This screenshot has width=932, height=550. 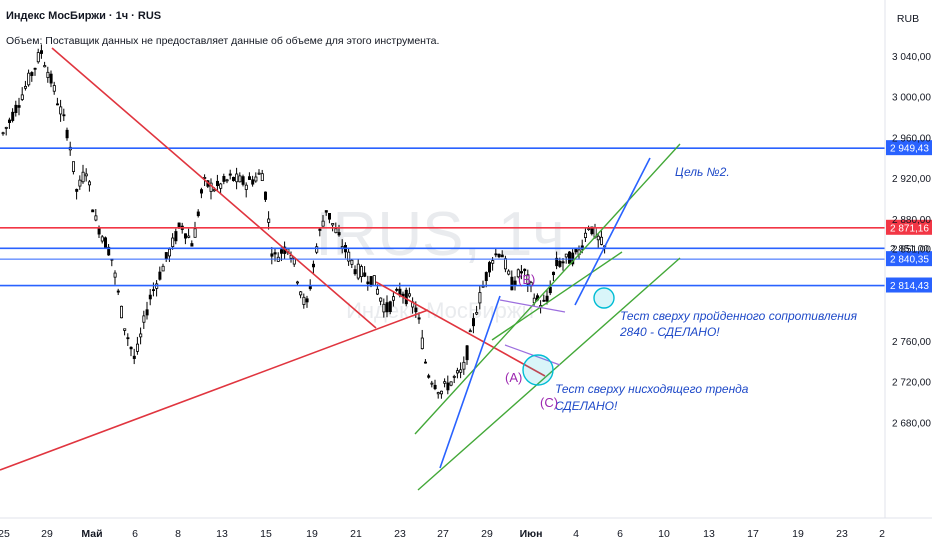 What do you see at coordinates (312, 534) in the screenshot?
I see `time-tick-label: 19` at bounding box center [312, 534].